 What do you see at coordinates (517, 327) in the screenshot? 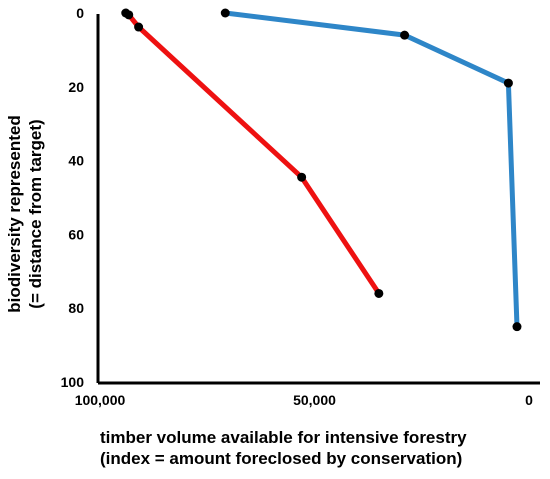
I see `data-point-s2-p4` at bounding box center [517, 327].